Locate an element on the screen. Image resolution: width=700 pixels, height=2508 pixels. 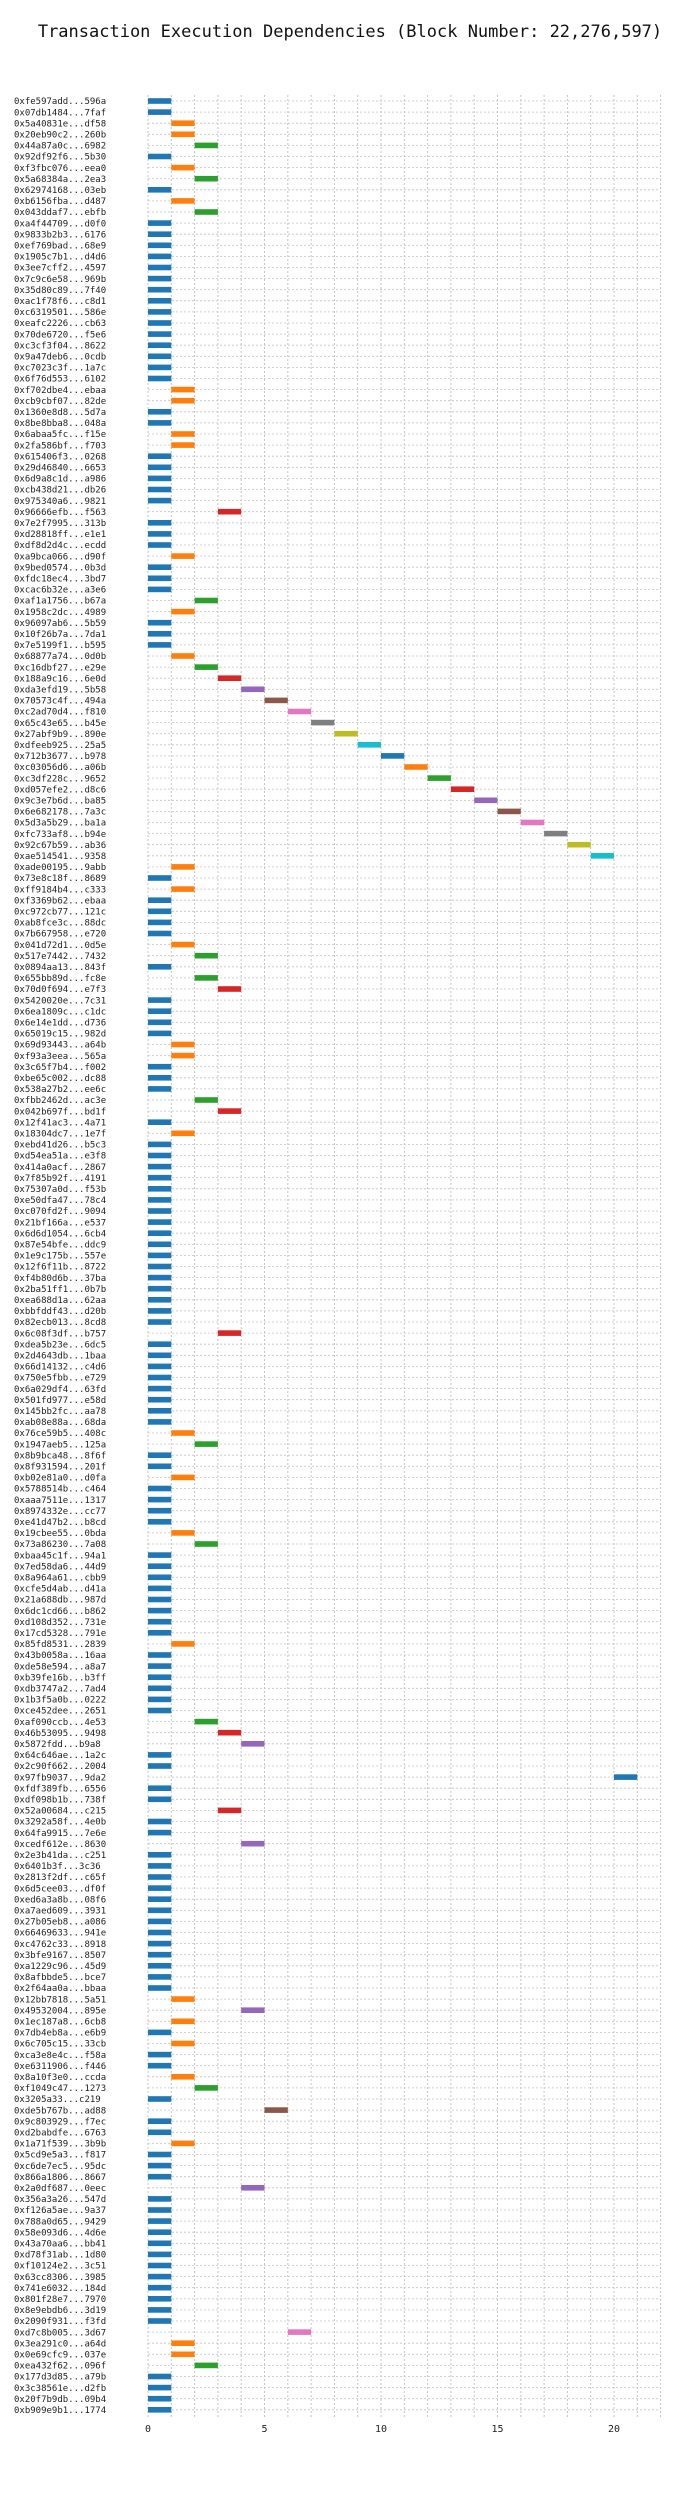
tx-label: 0x3205a33...c219 is located at coordinates (57, 2100).